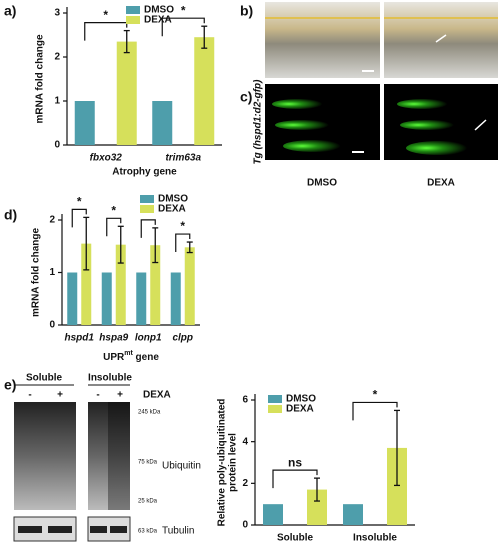  Describe the element at coordinates (322, 183) in the screenshot. I see `condition-label: DMSO` at that location.